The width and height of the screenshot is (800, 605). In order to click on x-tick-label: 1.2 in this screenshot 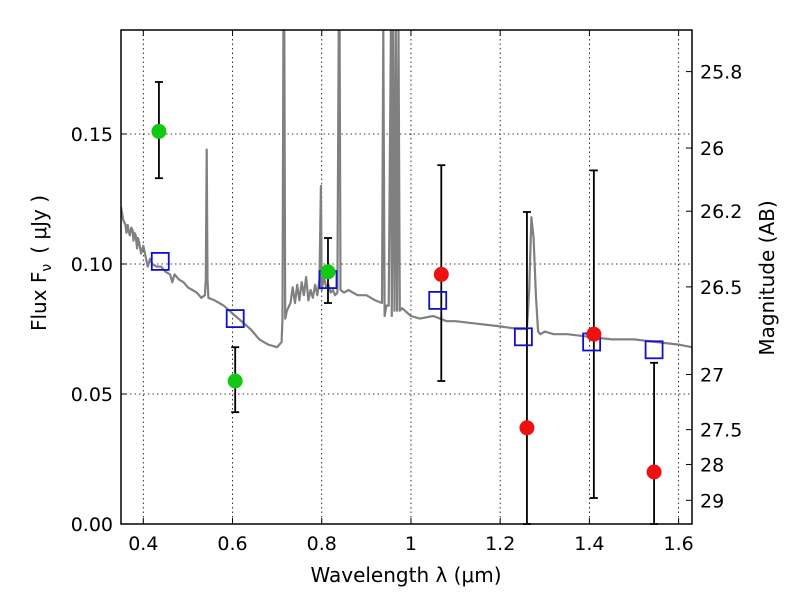, I will do `click(500, 544)`.